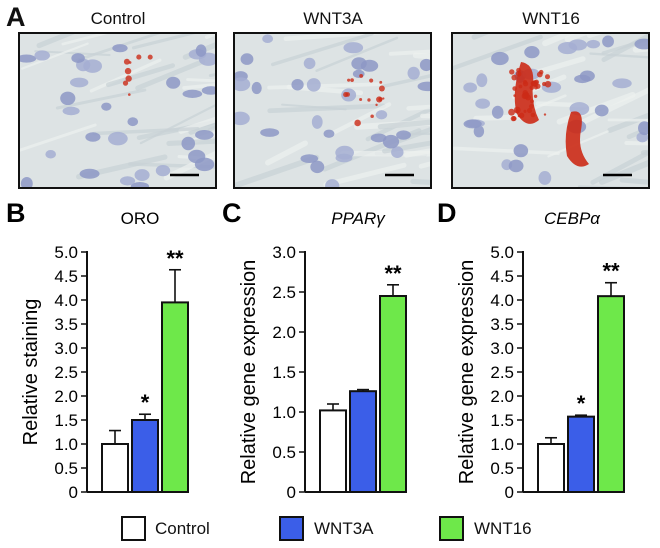 The height and width of the screenshot is (548, 660). What do you see at coordinates (16, 17) in the screenshot?
I see `panel-letter-a: A` at bounding box center [16, 17].